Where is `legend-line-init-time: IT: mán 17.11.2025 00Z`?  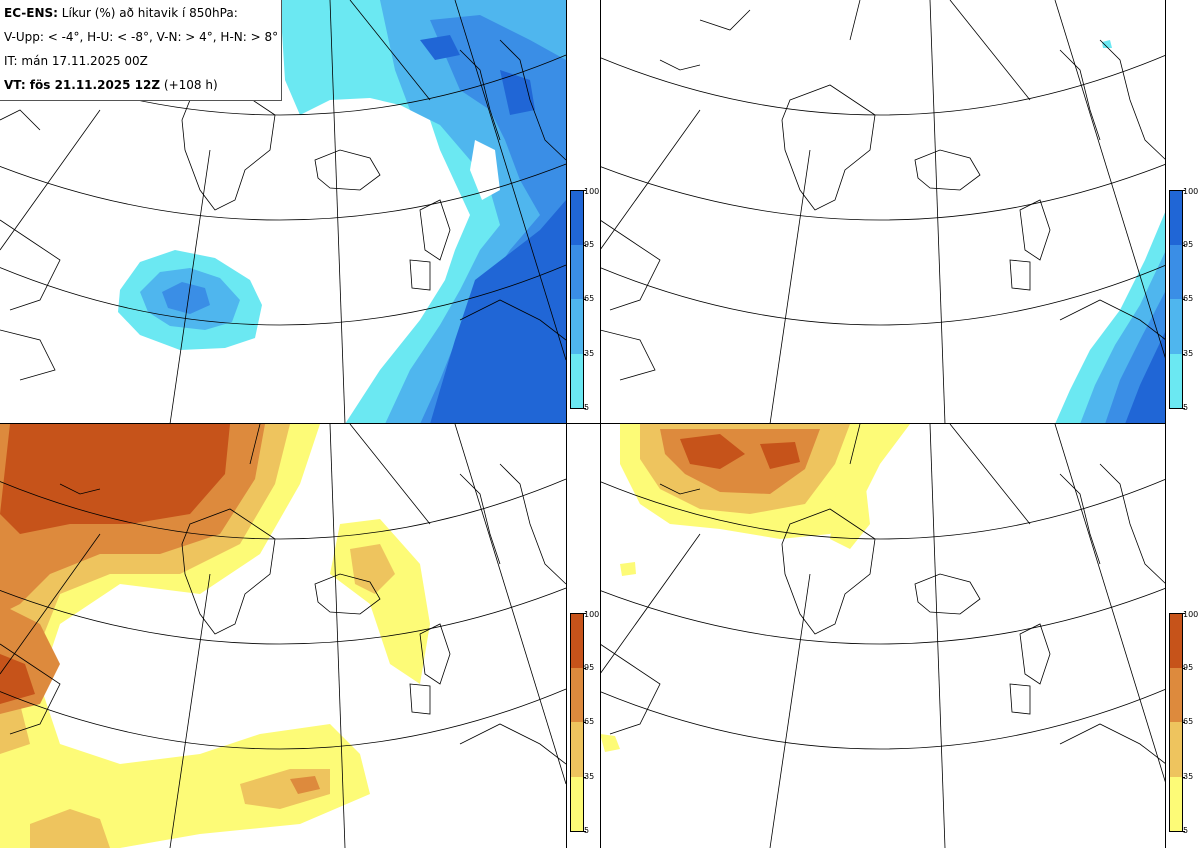
legend-line-init-time: IT: mán 17.11.2025 00Z is located at coordinates (76, 61).